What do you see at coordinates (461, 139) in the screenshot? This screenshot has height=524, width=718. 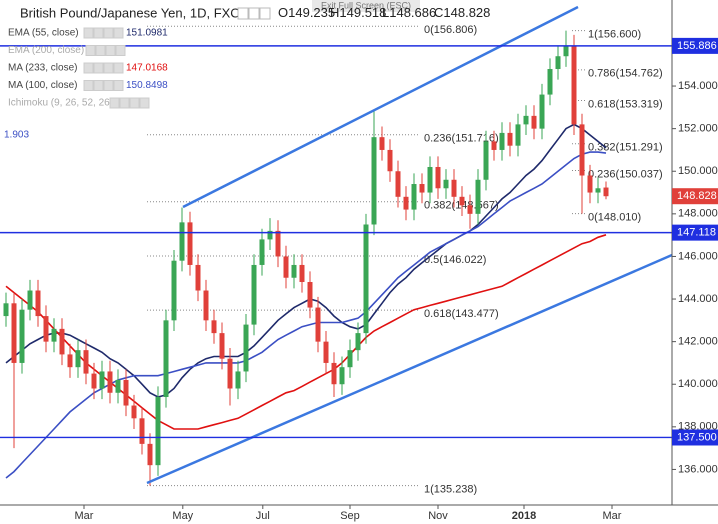 I see `fib-level-label: 0.236(151.716)` at bounding box center [461, 139].